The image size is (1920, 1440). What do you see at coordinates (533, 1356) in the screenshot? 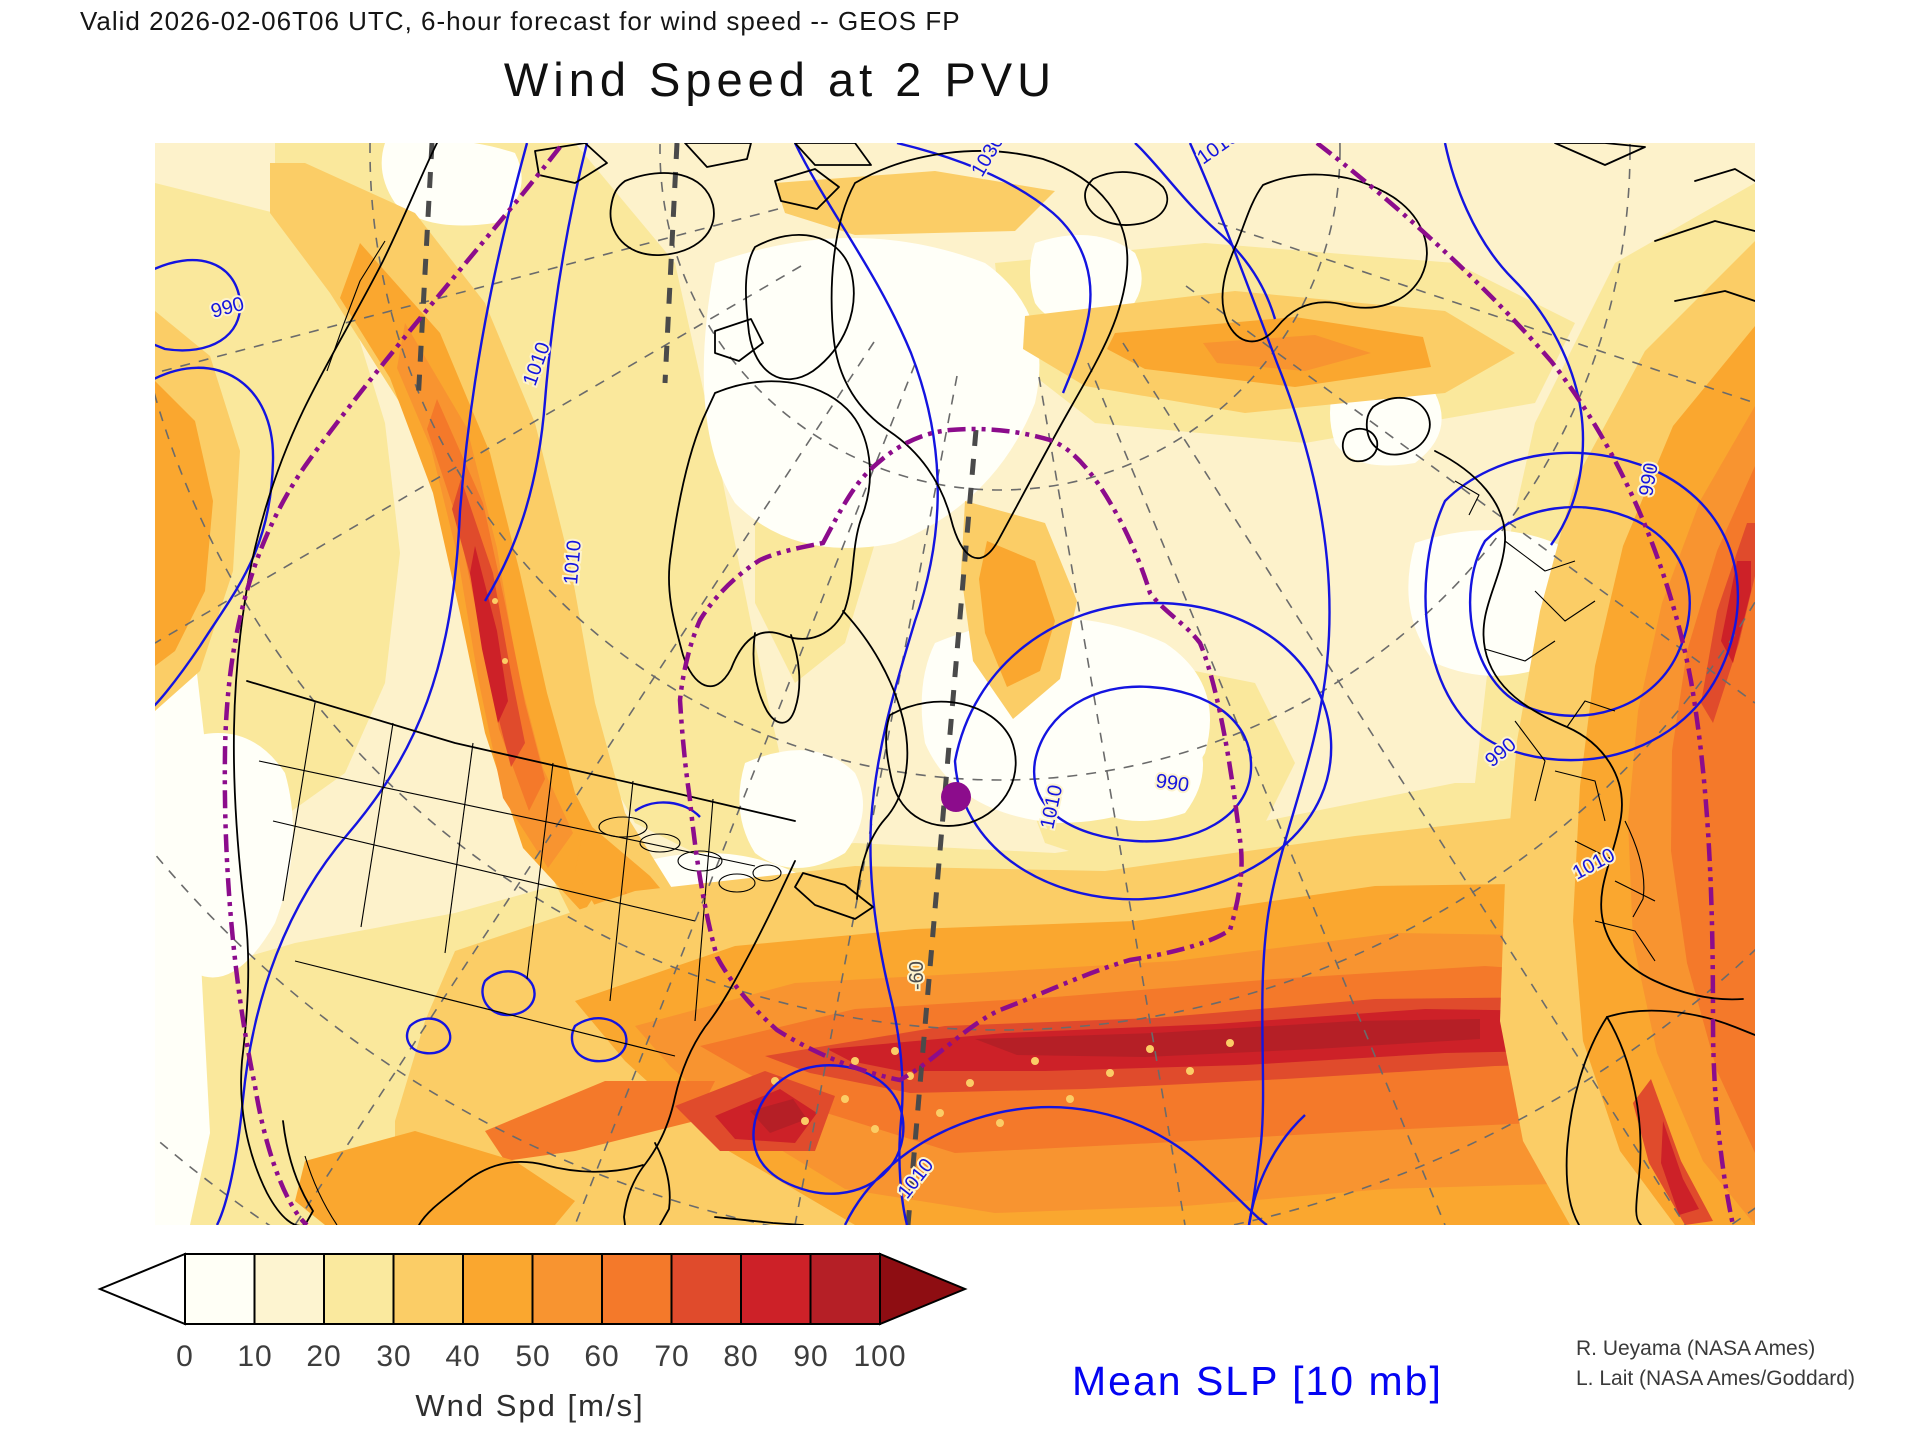
I see `colorbar-tick: 50` at bounding box center [533, 1356].